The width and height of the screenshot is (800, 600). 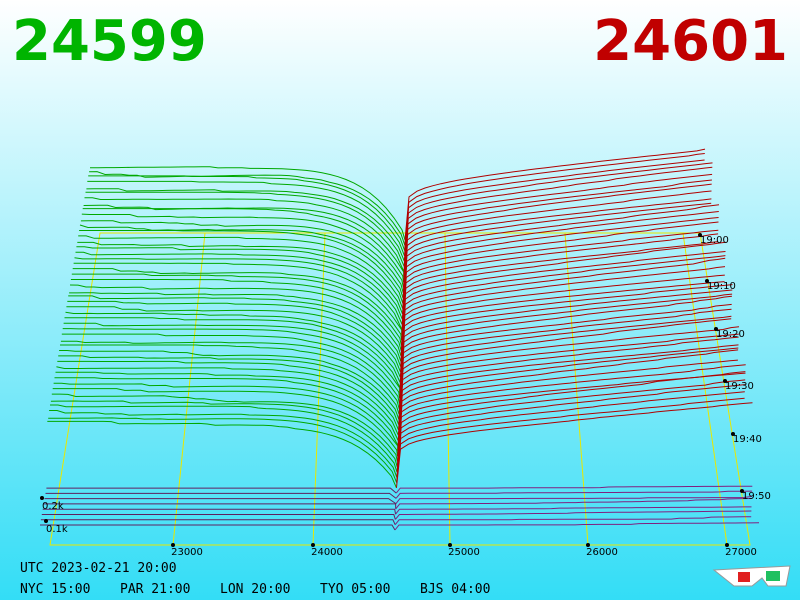 I want to click on time-tick-label: 19:00, so click(x=714, y=240).